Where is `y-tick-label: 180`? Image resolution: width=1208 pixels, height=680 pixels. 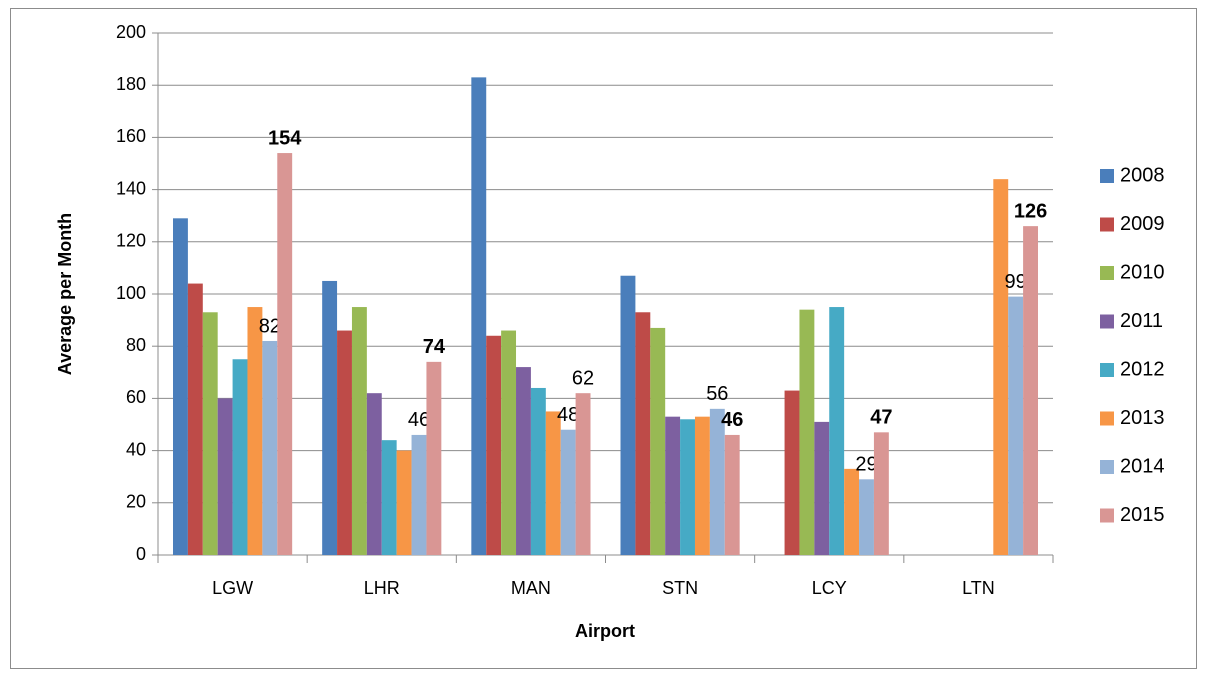 y-tick-label: 180 is located at coordinates (131, 84).